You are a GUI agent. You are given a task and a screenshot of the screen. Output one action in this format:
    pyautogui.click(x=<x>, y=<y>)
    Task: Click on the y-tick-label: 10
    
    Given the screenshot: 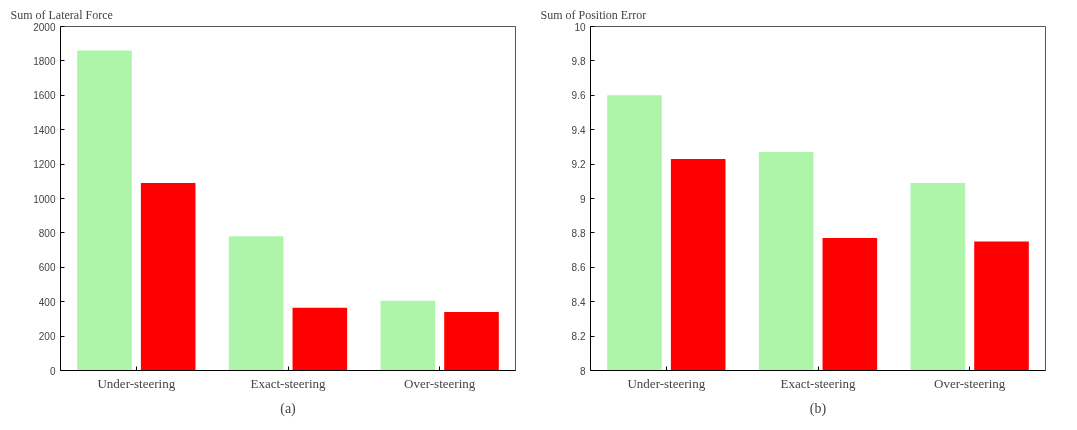 What is the action you would take?
    pyautogui.click(x=580, y=27)
    